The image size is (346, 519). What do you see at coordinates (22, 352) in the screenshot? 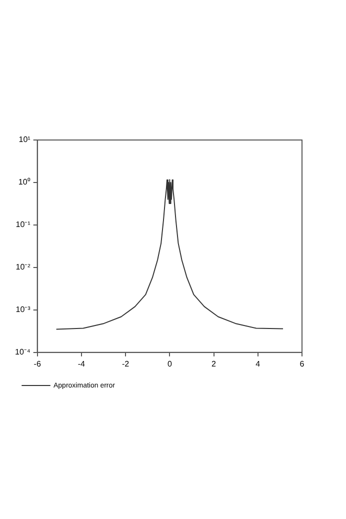
I see `y-tick-label: 10⁻⁴` at bounding box center [22, 352].